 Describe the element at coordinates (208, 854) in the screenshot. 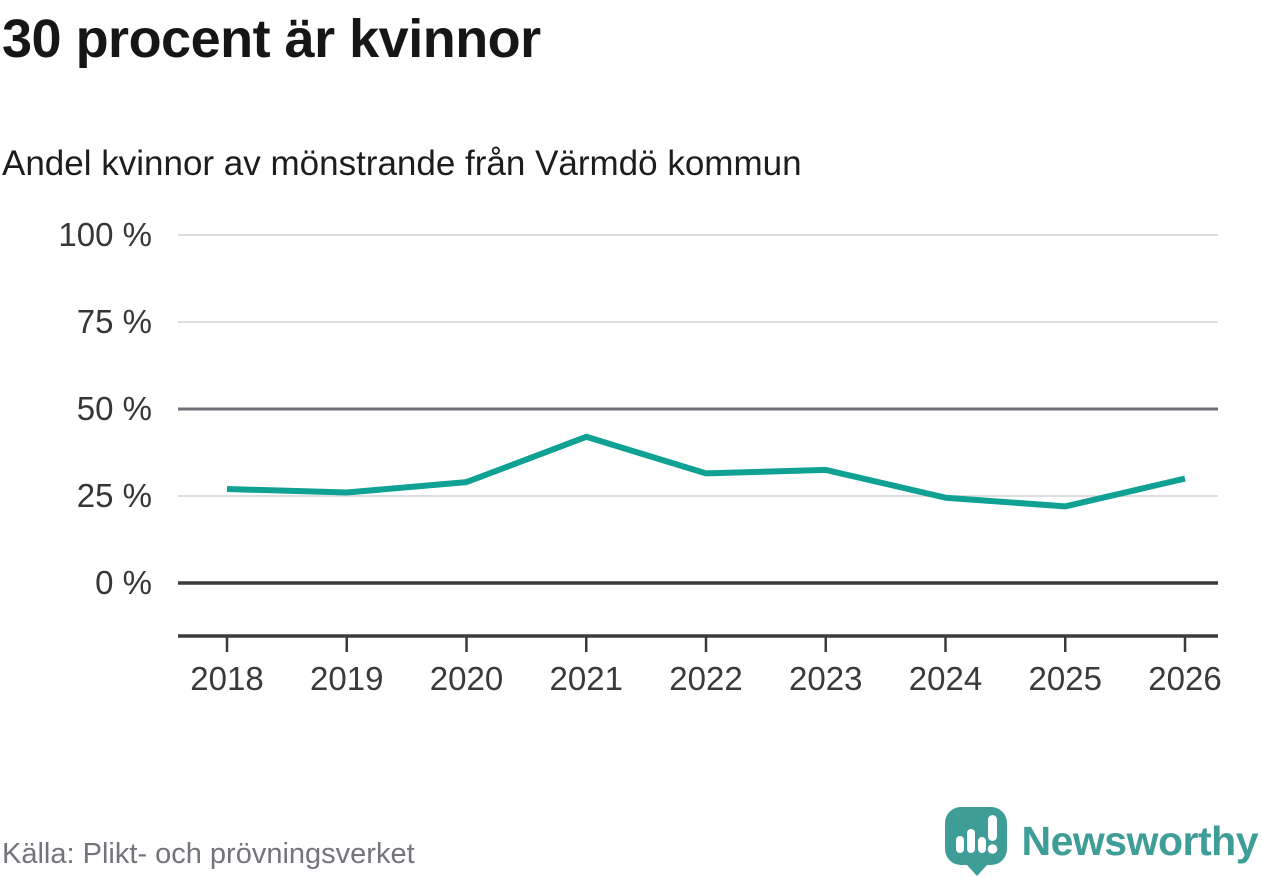

I see `source-note: Källa: Plikt- och prövningsverket` at that location.